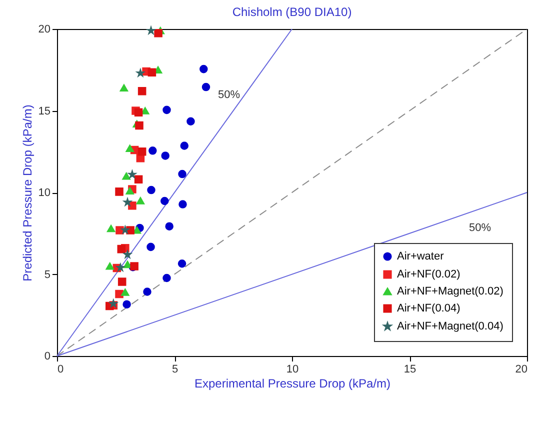  Describe the element at coordinates (27, 193) in the screenshot. I see `y-axis-title: Predicted Pressure Drop (kPa/m)` at that location.